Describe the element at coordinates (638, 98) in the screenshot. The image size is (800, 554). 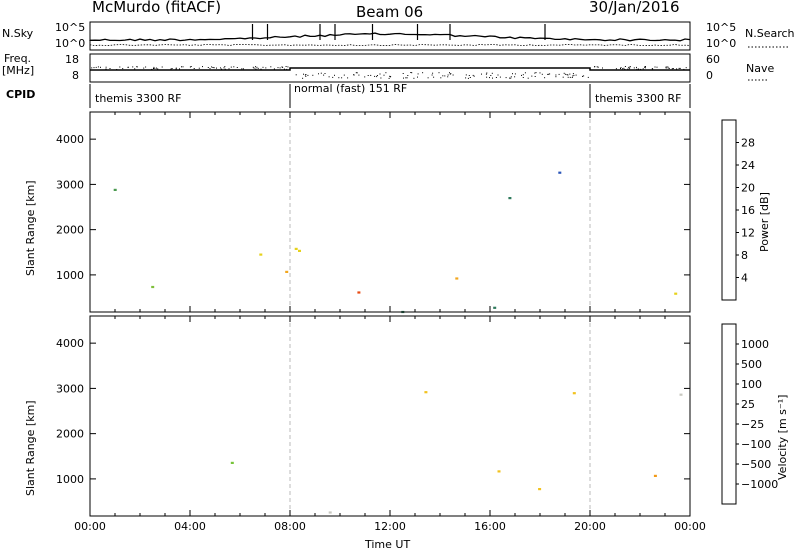
I see `cpid-segment-3: themis 3300 RF` at that location.